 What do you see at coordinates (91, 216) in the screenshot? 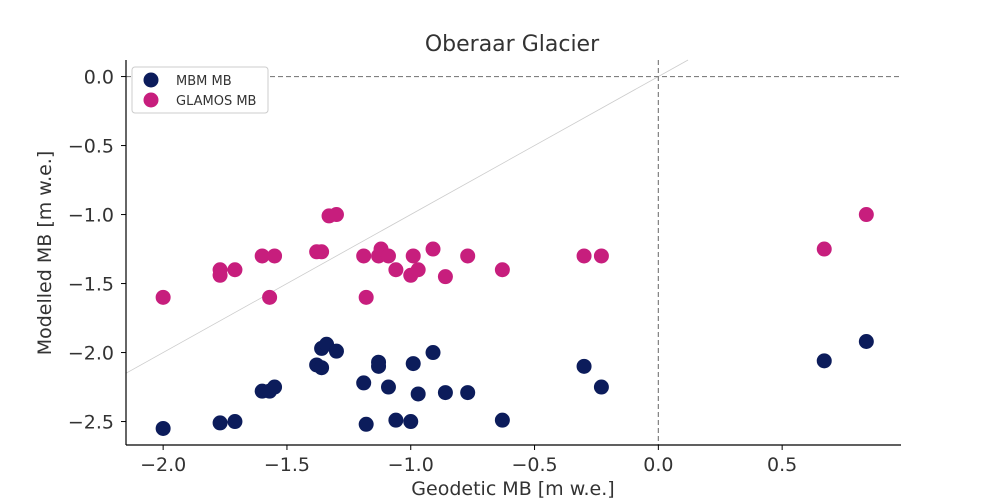
I see `y-tick-label: −1.0` at bounding box center [91, 216].